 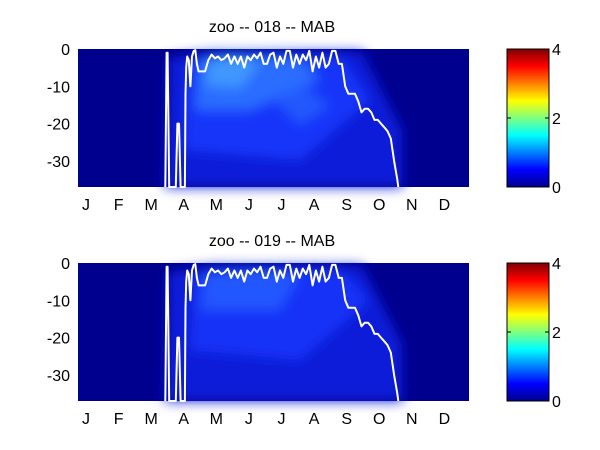 I want to click on y-axis-2: 0 -10 -20 -30, so click(x=58, y=320).